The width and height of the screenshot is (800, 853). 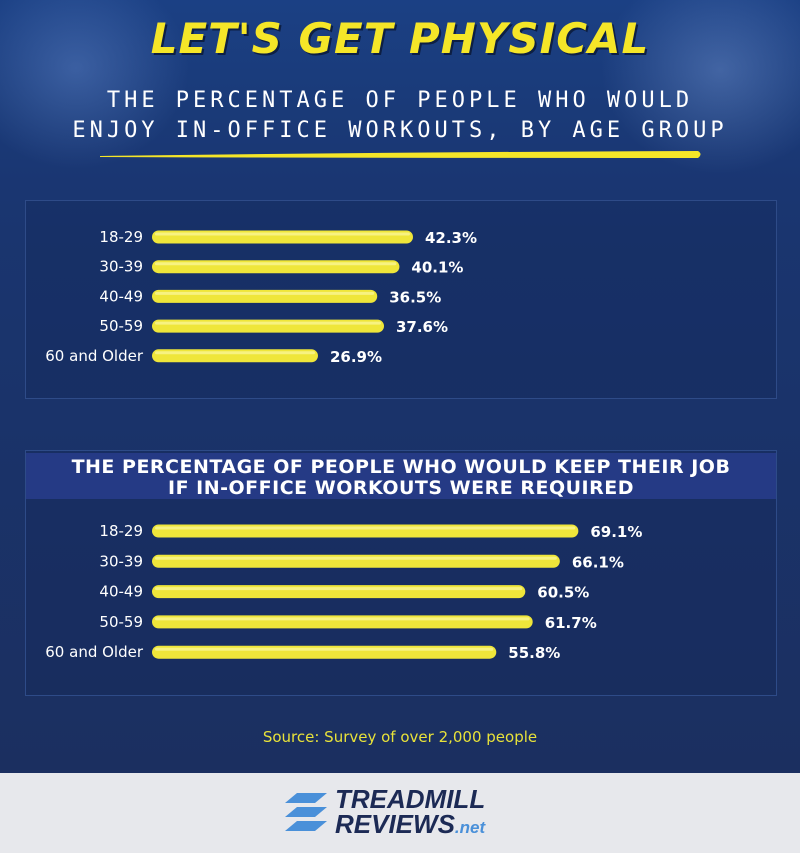 I want to click on value-label: 36.5%, so click(x=415, y=297).